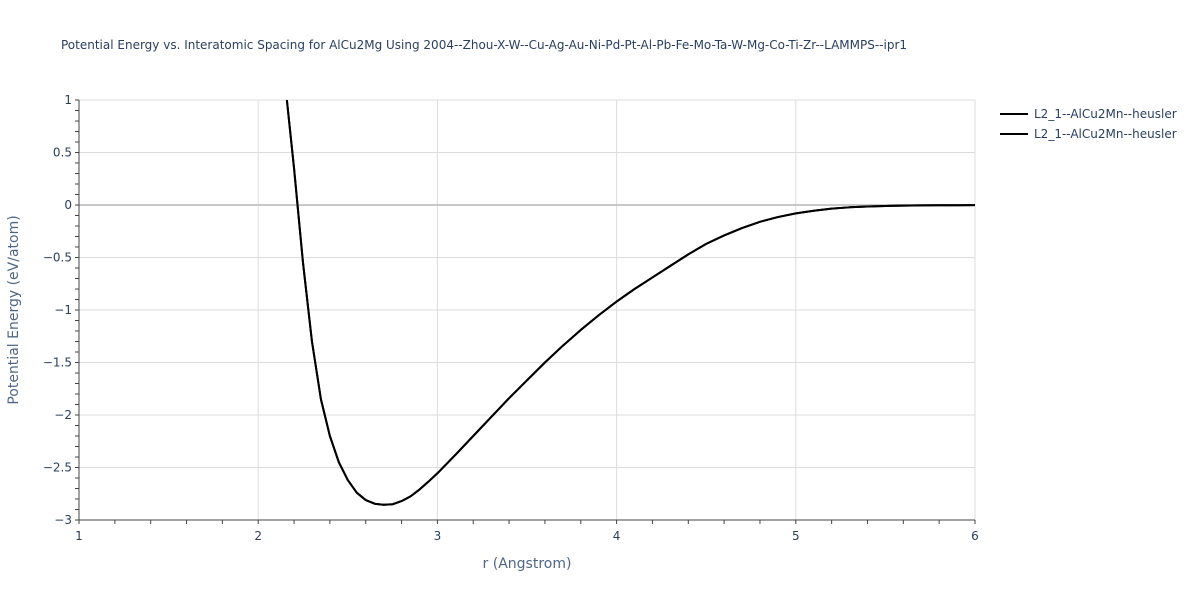 Image resolution: width=1200 pixels, height=600 pixels. Describe the element at coordinates (63, 310) in the screenshot. I see `y-tick-label: −1` at that location.